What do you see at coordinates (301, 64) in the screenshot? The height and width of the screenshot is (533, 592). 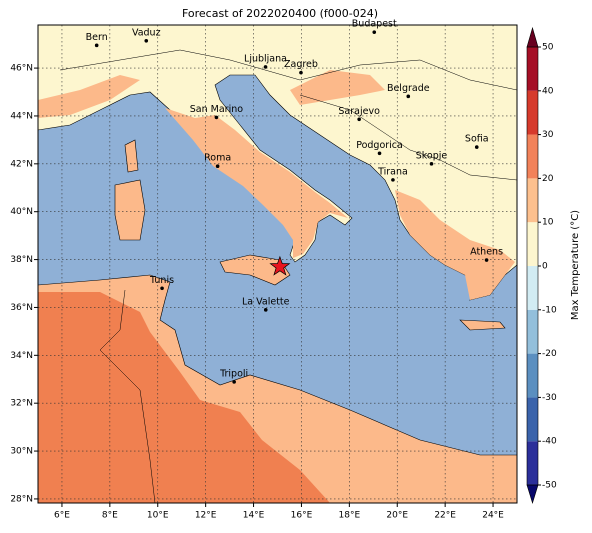 I see `city-label: Zagreb` at bounding box center [301, 64].